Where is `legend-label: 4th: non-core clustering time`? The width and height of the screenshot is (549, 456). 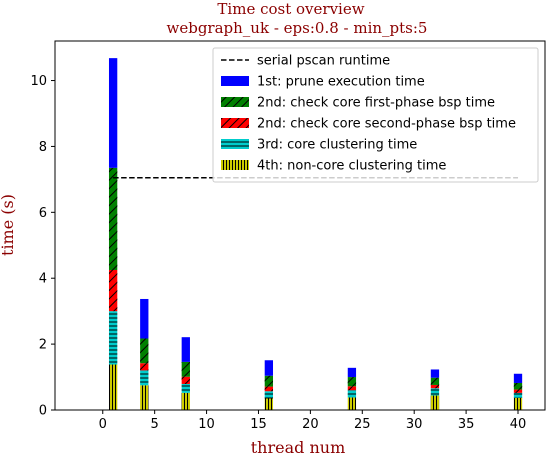
legend-label: 4th: non-core clustering time is located at coordinates (351, 166).